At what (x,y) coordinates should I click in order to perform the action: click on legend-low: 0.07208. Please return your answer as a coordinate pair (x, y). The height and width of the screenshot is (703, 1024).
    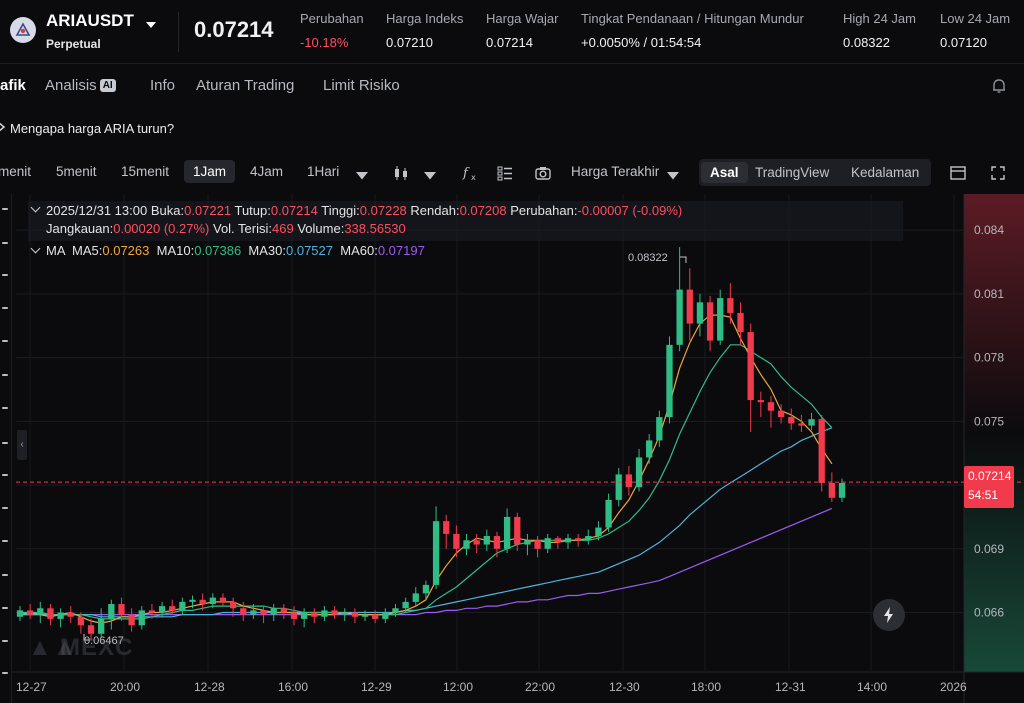
    Looking at the image, I should click on (483, 210).